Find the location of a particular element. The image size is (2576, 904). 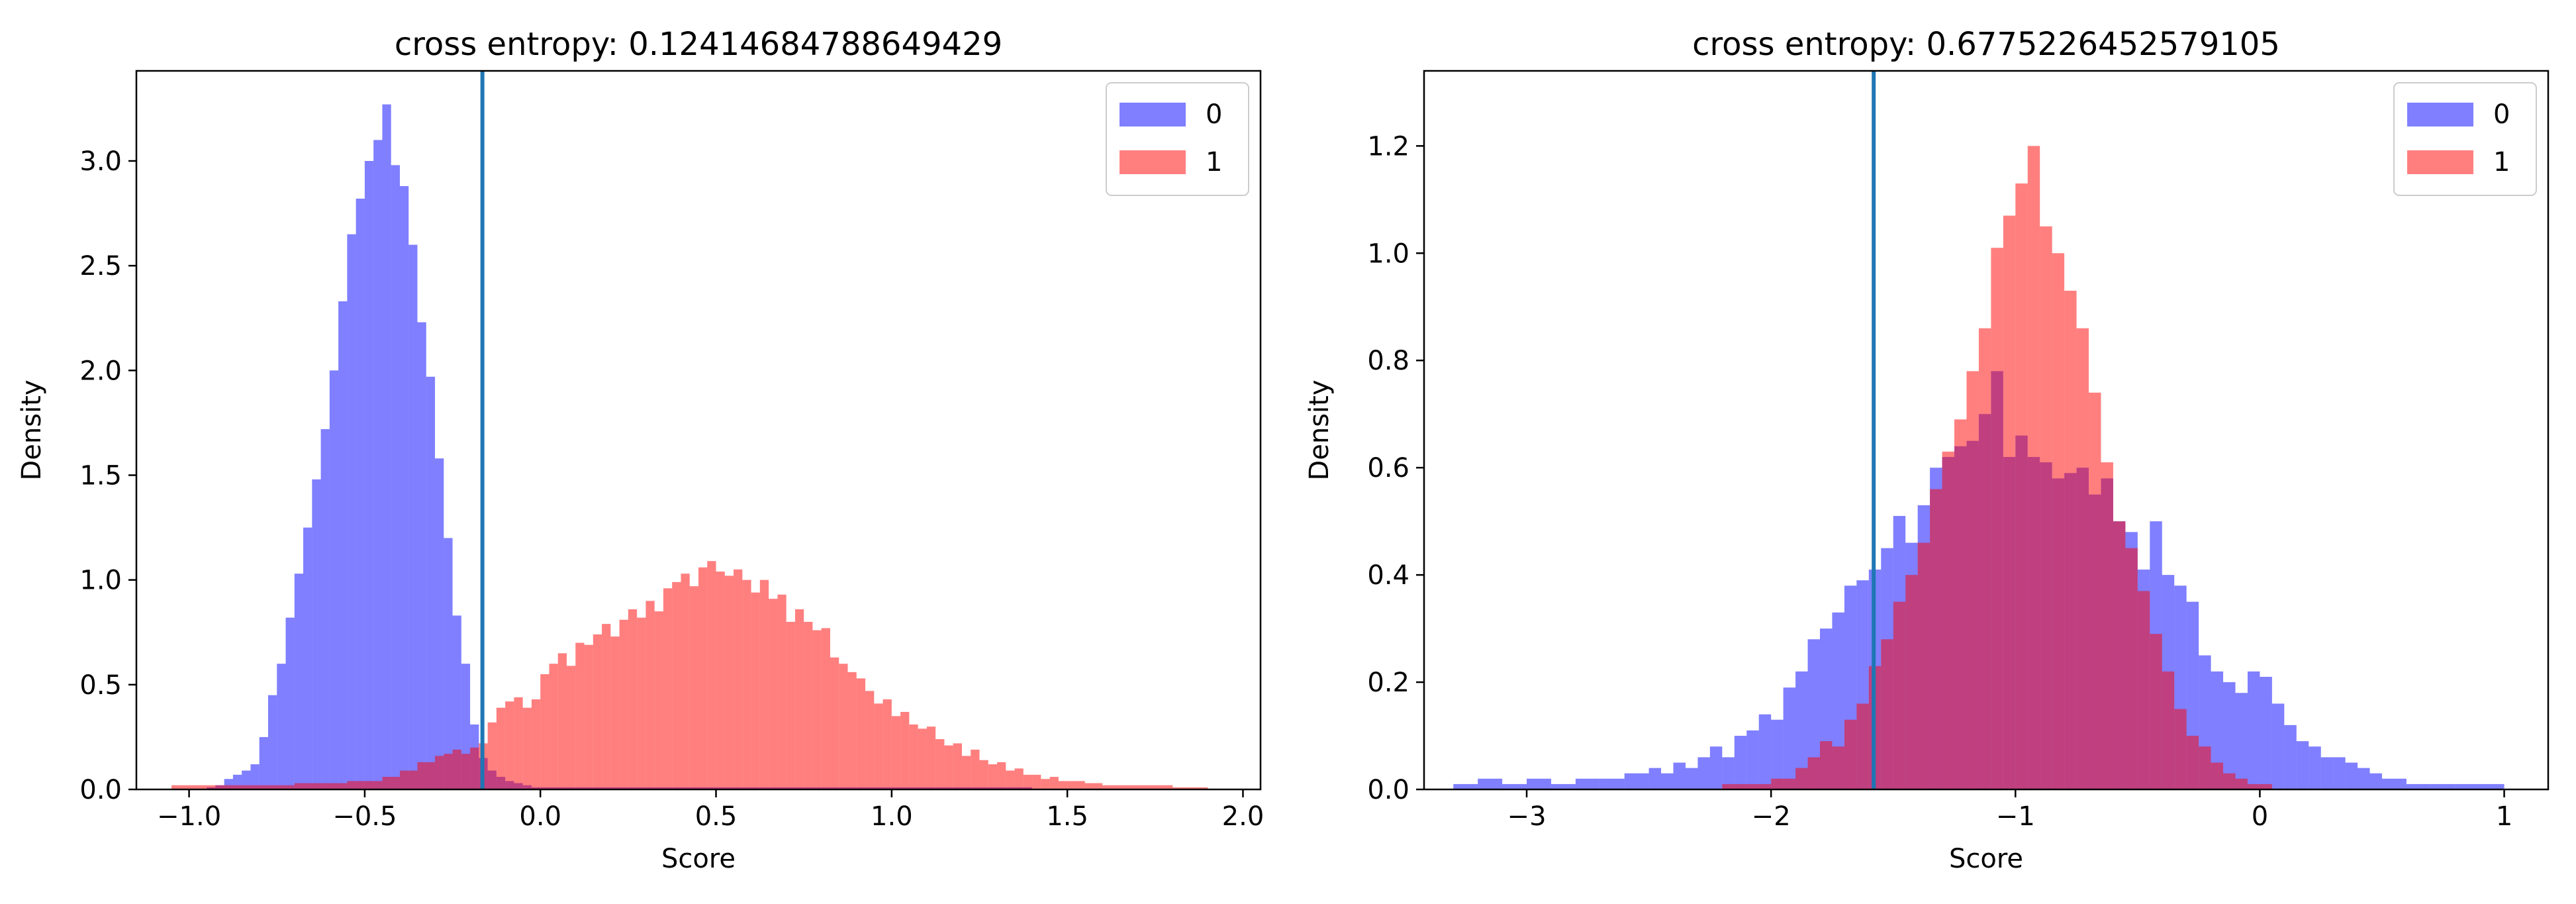

x-tick-label: 0 is located at coordinates (2260, 817).